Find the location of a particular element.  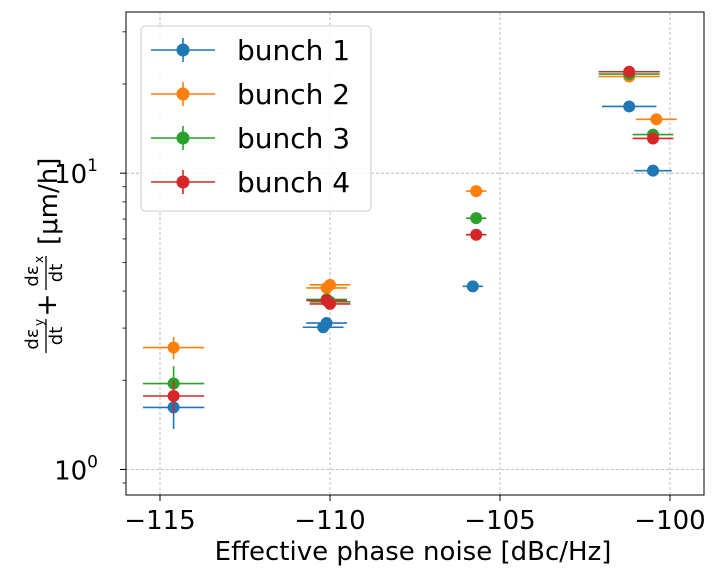

legend-entry-4: bunch 4 is located at coordinates (250, 182).